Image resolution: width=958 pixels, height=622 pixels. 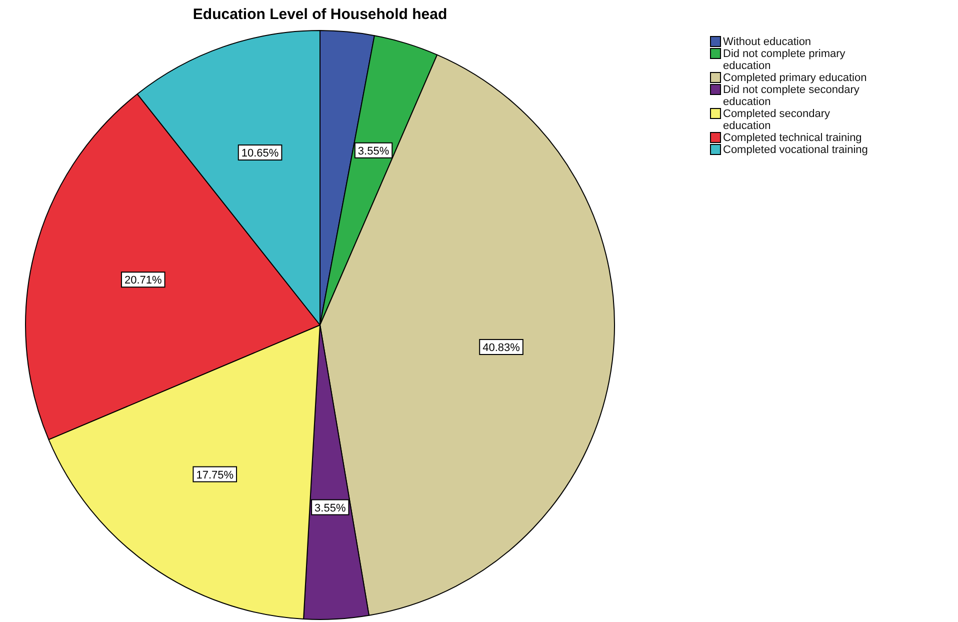 I want to click on data-label: 20.71%, so click(x=143, y=280).